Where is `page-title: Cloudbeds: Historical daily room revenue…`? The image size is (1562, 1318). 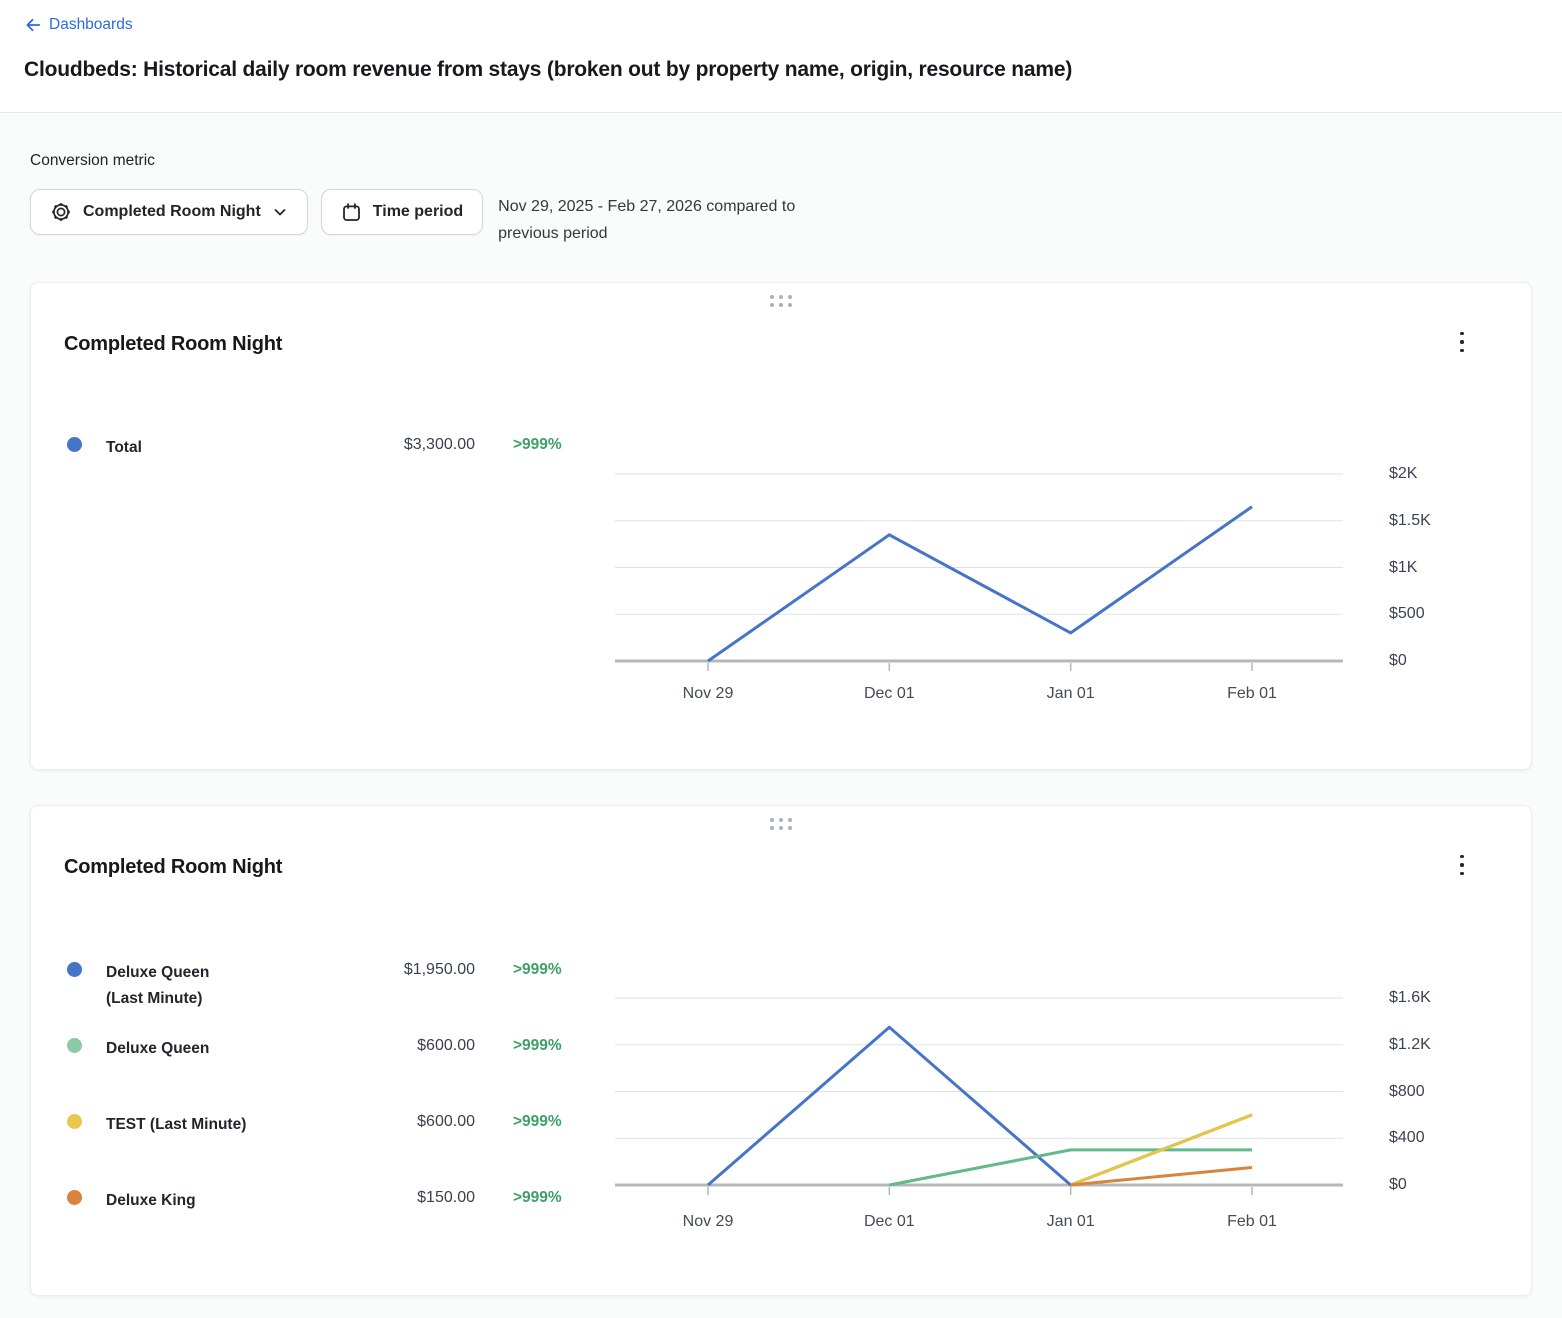 page-title: Cloudbeds: Historical daily room revenue… is located at coordinates (548, 69).